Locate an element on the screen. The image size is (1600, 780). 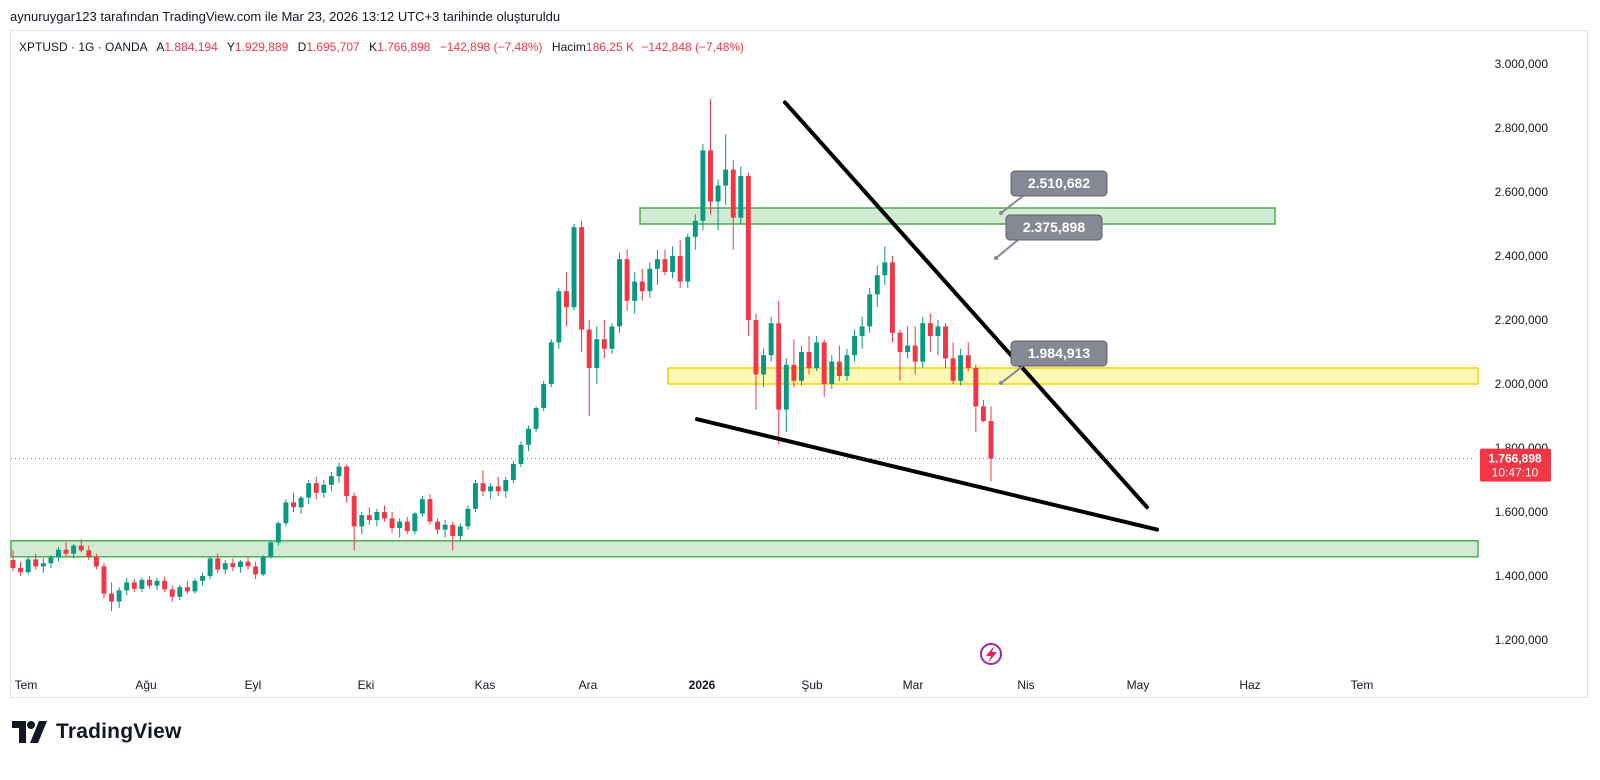
x-tick-label: Mar is located at coordinates (913, 685).